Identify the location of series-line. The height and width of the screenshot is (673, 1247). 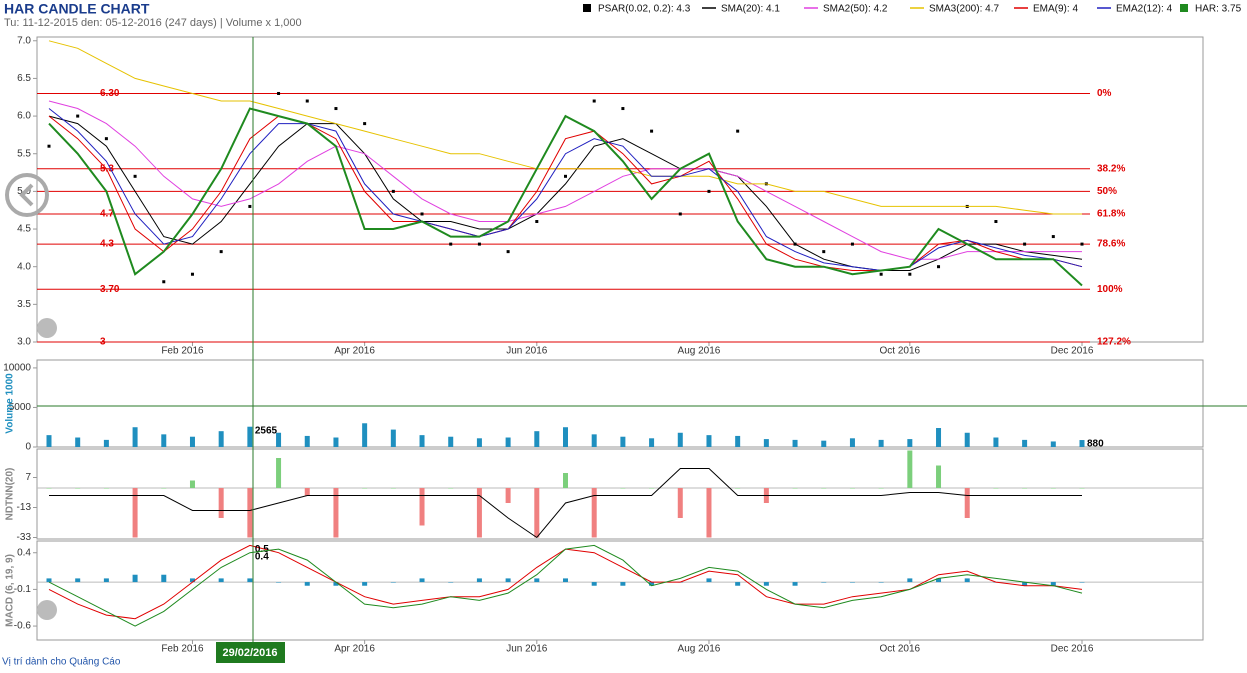
(565, 503).